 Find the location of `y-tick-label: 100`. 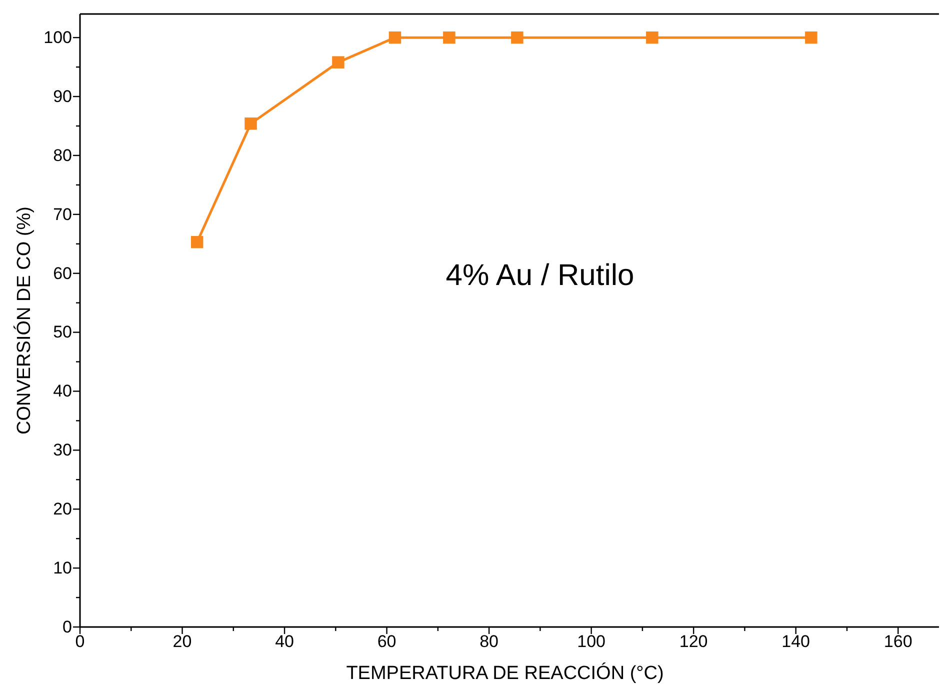

y-tick-label: 100 is located at coordinates (58, 38).